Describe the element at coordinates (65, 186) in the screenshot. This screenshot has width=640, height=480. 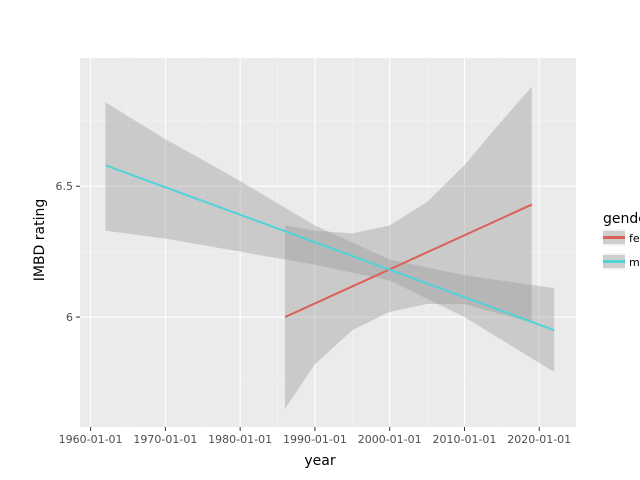
I see `y-tick-label: 6.5` at that location.